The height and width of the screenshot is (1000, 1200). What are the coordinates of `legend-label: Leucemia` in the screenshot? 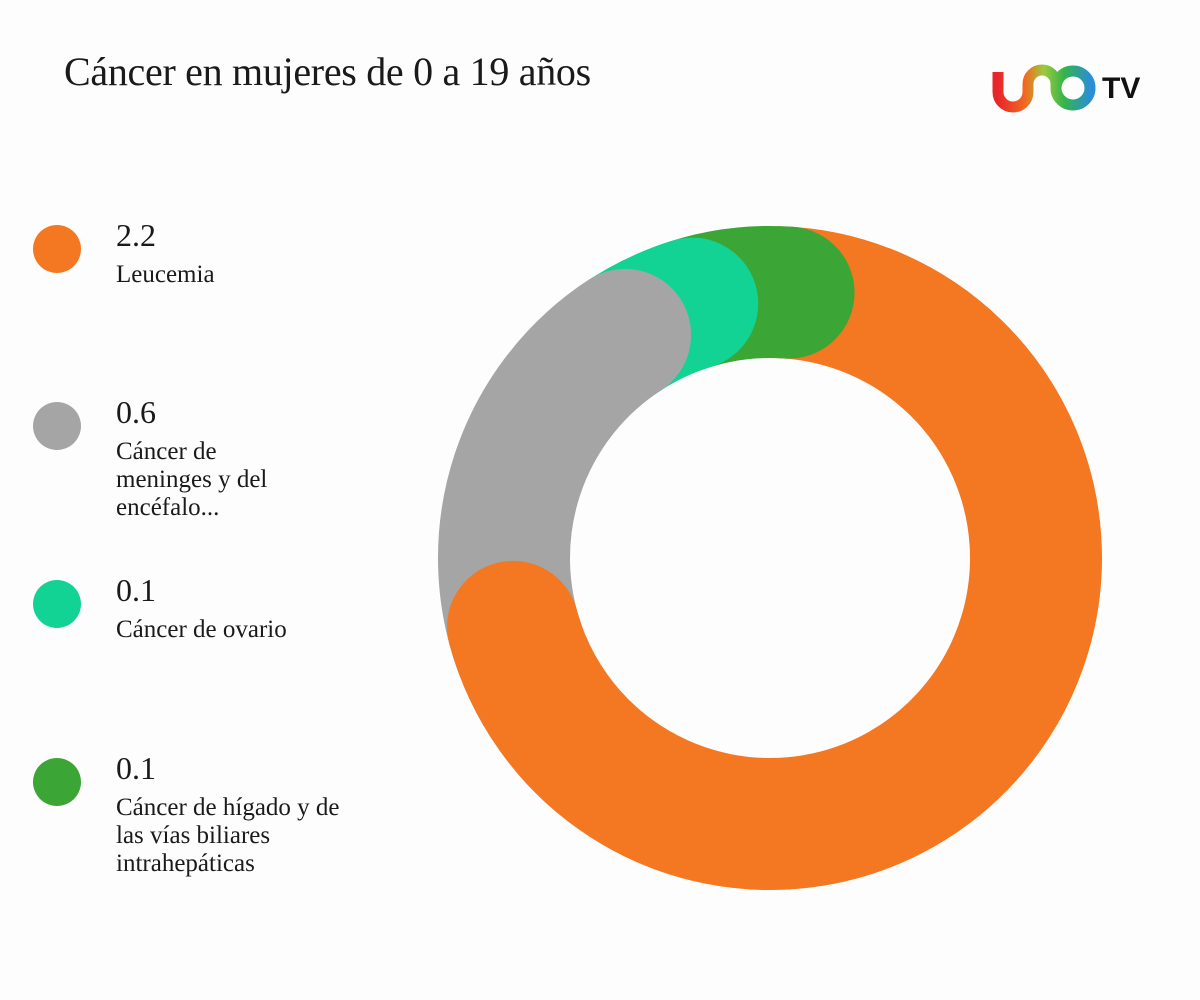 It's located at (165, 274).